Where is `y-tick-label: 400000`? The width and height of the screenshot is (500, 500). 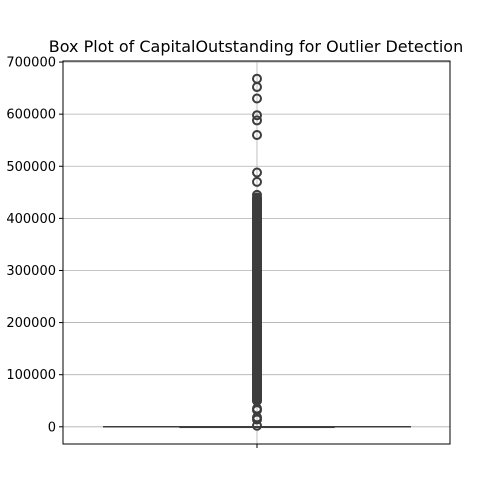
y-tick-label: 400000 is located at coordinates (31, 219).